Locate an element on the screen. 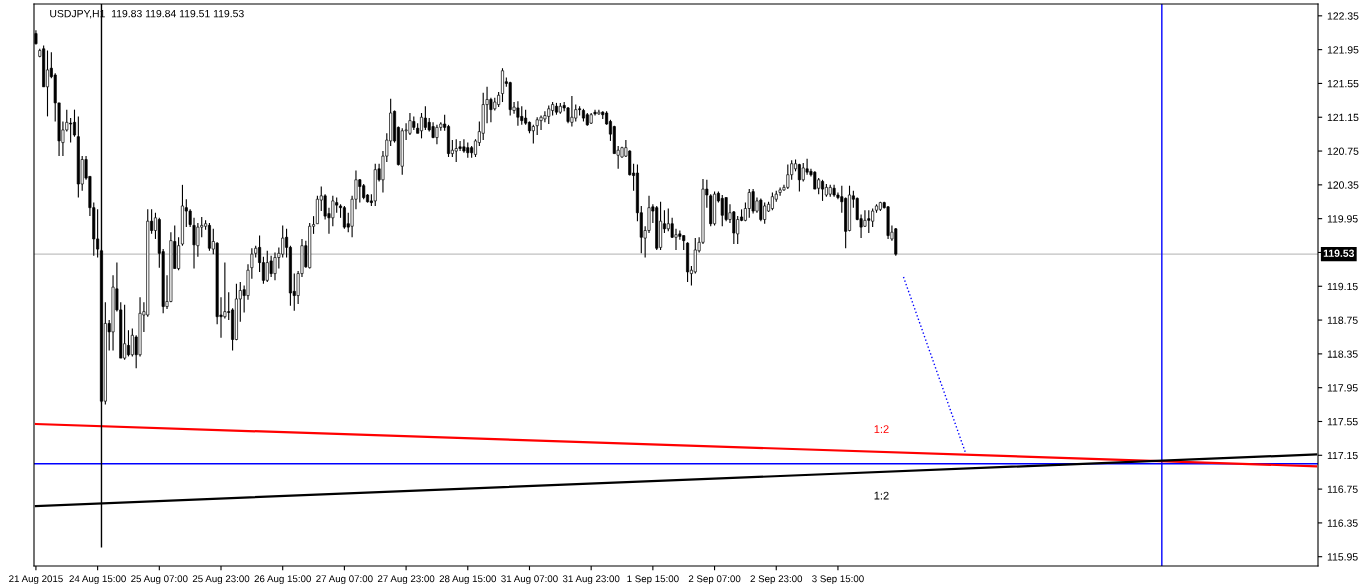  y-tick-label: 121.95 is located at coordinates (1343, 50).